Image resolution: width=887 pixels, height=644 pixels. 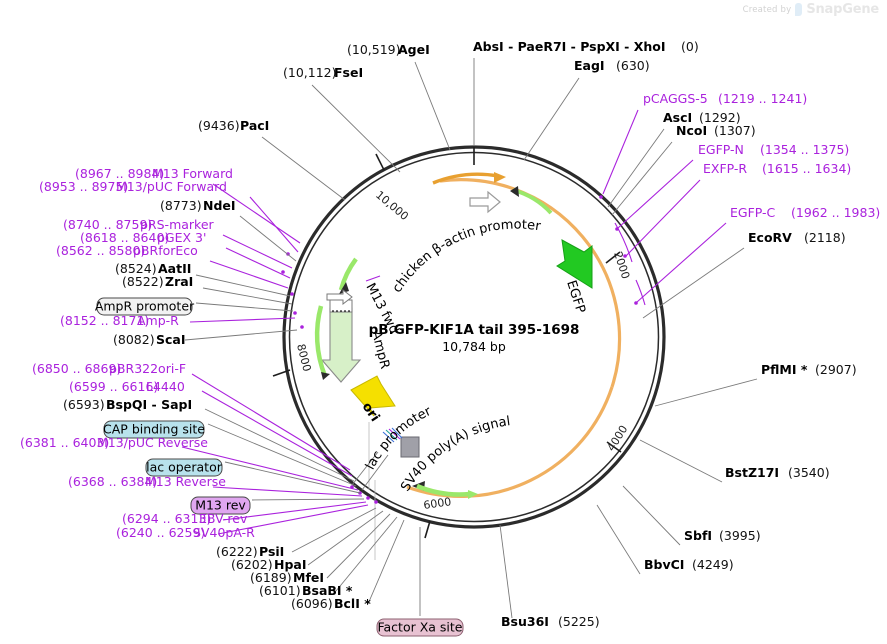 I want to click on label-m13-puc-reverse: (6381 .. 6403)M13/pUC Reverse, so click(x=114, y=442).